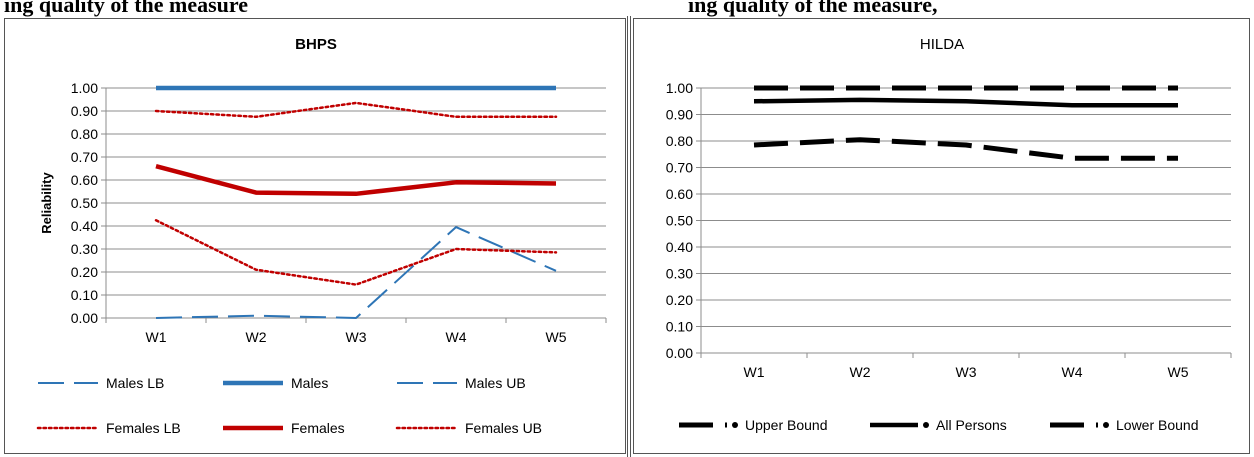 The image size is (1254, 457). What do you see at coordinates (126, 8) in the screenshot?
I see `header-left-text: ing quality of the measure` at bounding box center [126, 8].